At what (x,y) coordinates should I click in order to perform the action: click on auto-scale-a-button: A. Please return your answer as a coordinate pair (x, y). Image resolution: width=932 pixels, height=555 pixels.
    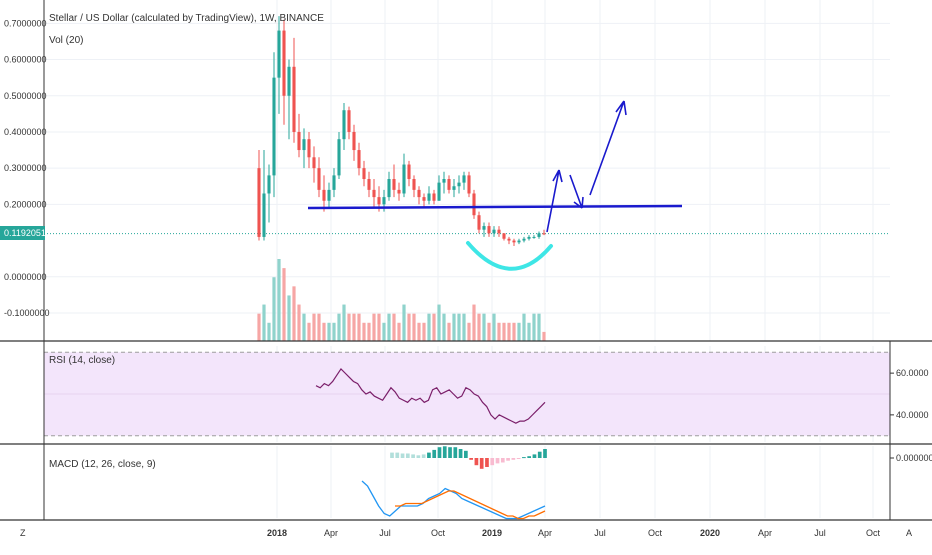
    Looking at the image, I should click on (909, 533).